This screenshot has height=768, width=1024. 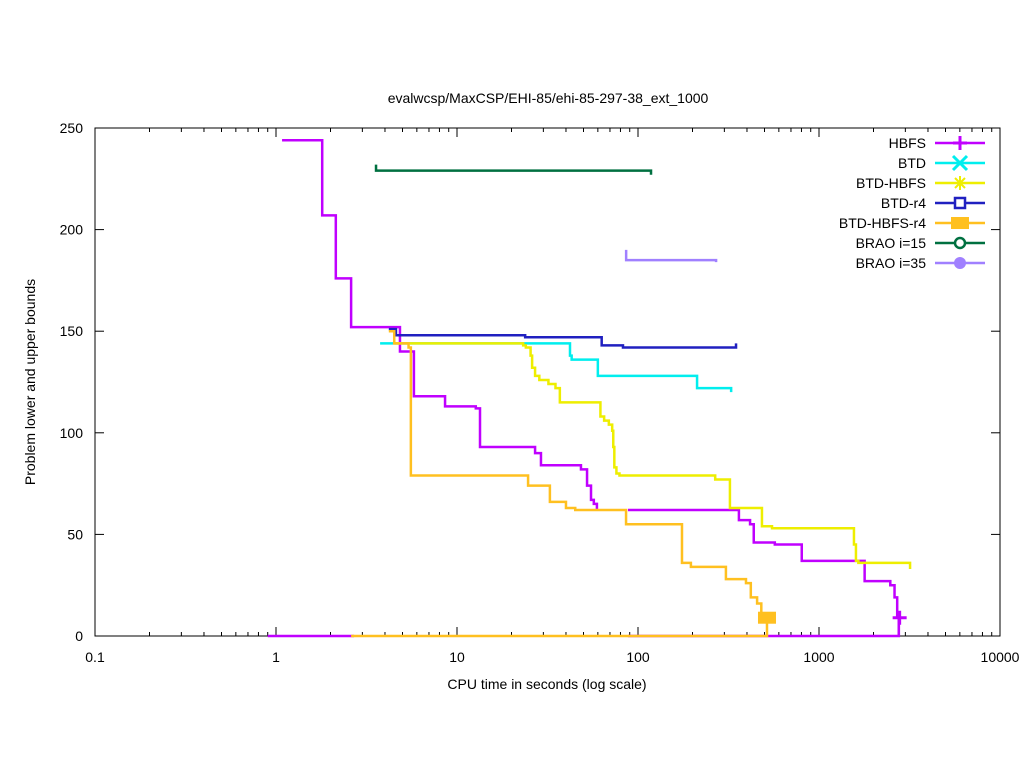 What do you see at coordinates (960, 143) in the screenshot?
I see `legend-marker-hbfs` at bounding box center [960, 143].